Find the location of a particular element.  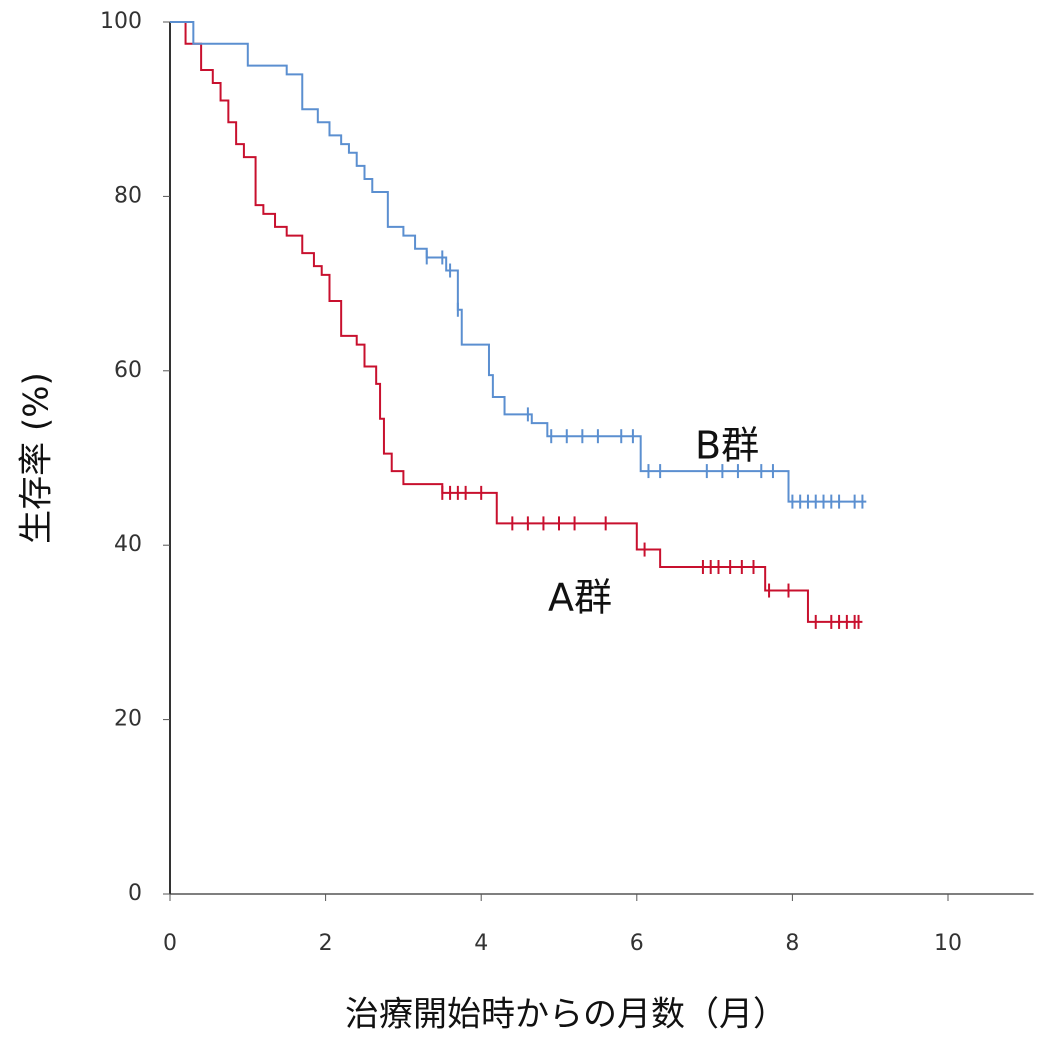

x-axis-label: 治療開始時からの月数（月） is located at coordinates (566, 1015).